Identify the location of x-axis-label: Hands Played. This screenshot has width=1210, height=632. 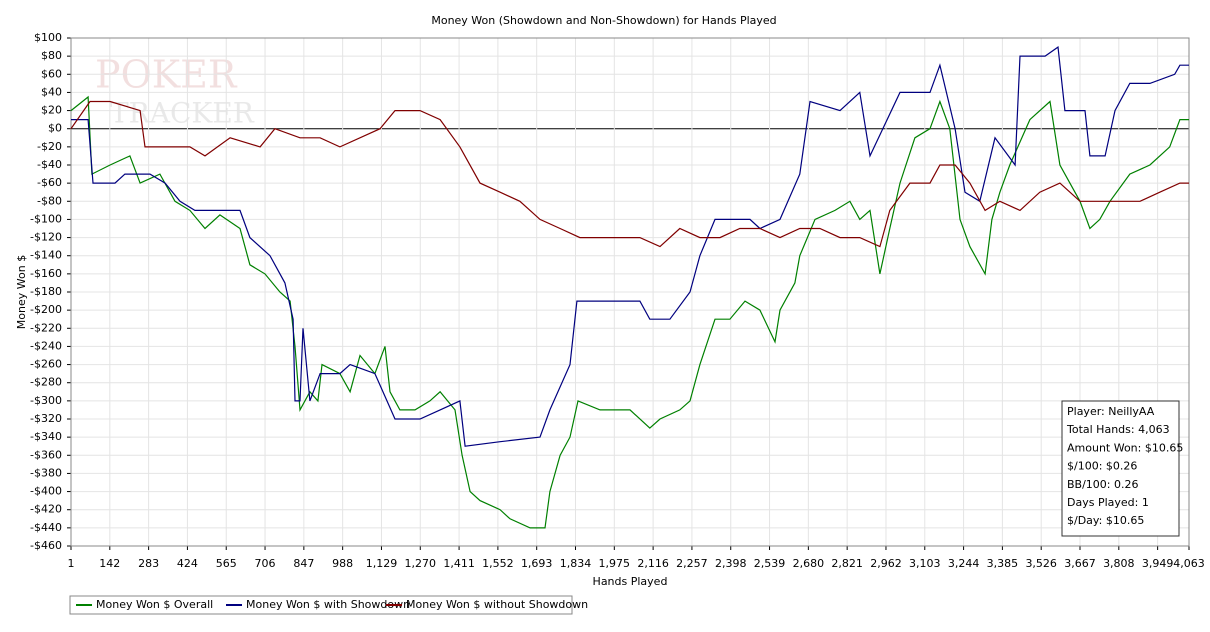
(630, 581).